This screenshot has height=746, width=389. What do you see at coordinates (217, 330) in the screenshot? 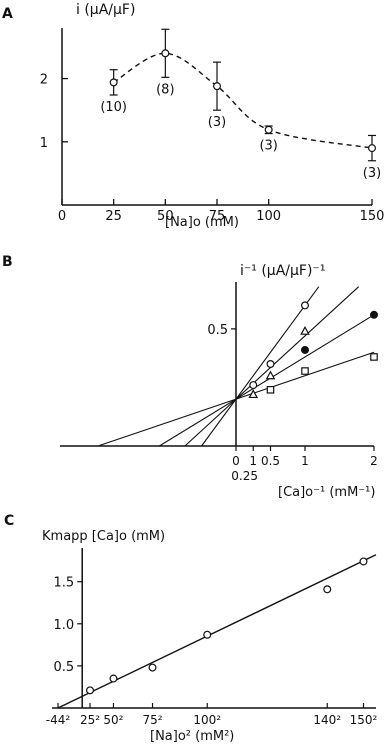
I see `panel-b-y-tick-label: 0.5` at bounding box center [217, 330].